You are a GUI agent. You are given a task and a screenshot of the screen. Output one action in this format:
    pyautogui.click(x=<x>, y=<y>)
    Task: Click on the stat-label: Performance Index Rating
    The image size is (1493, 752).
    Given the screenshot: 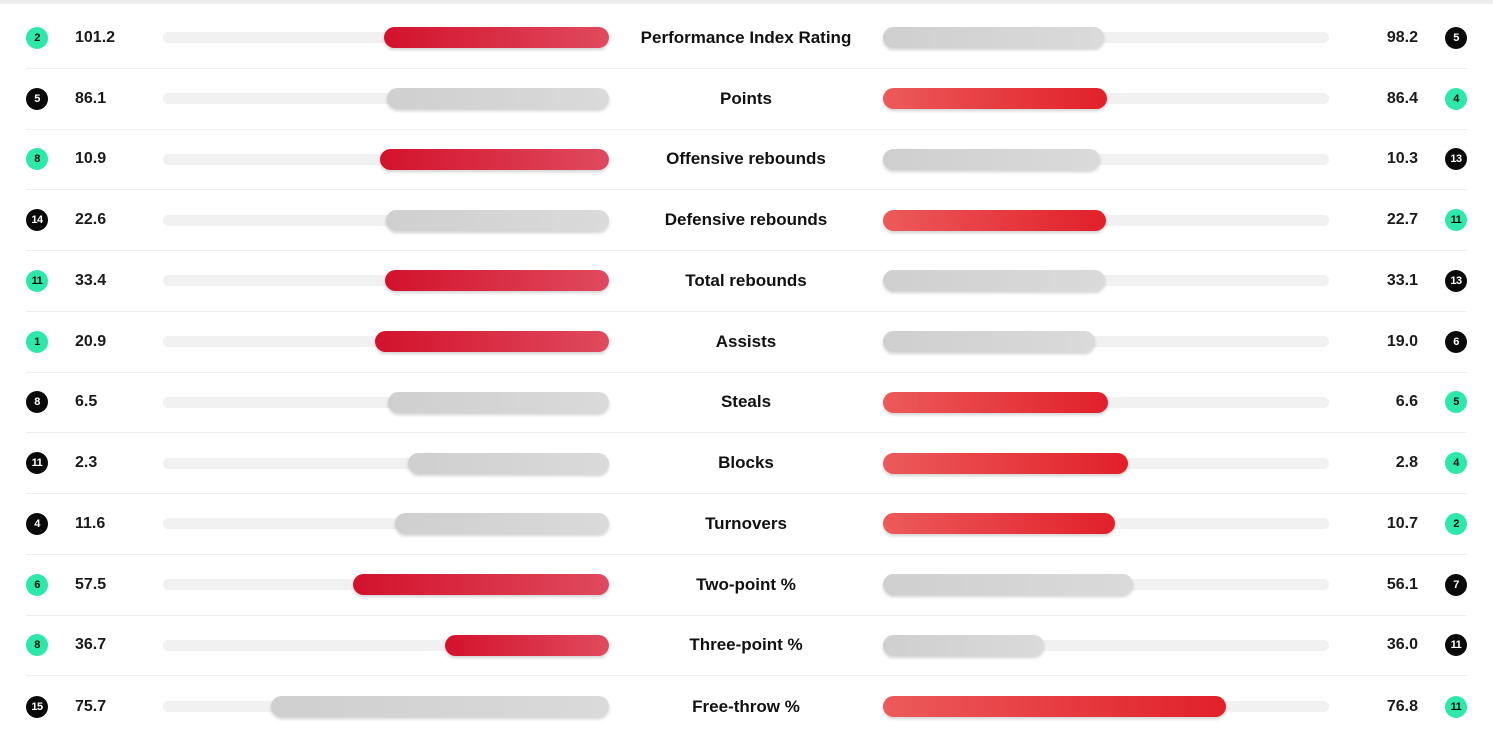 What is the action you would take?
    pyautogui.click(x=746, y=37)
    